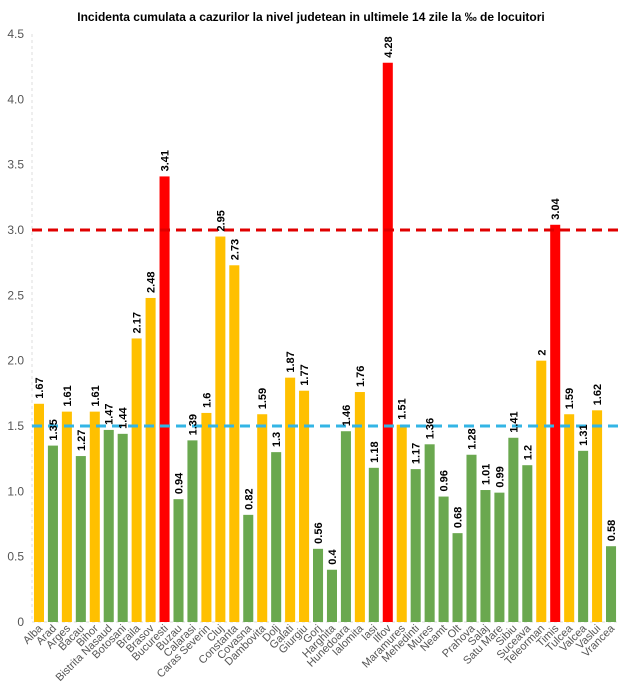  Describe the element at coordinates (15, 295) in the screenshot. I see `y-tick-label: 2.5` at that location.